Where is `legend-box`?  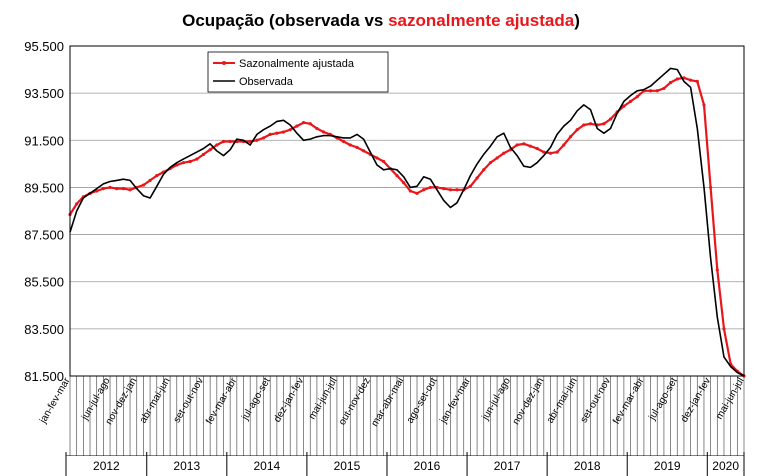 legend-box is located at coordinates (298, 72).